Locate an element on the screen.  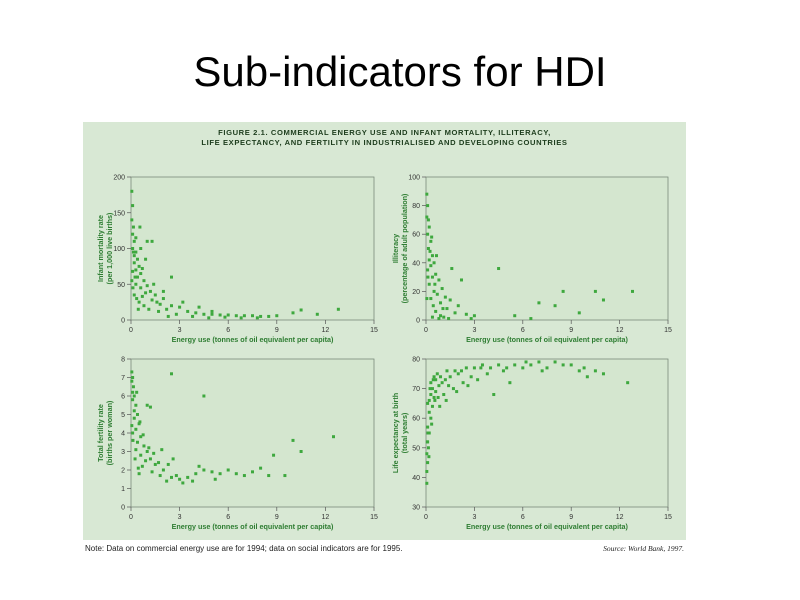
x-tick-label: 0 is located at coordinates (131, 517).